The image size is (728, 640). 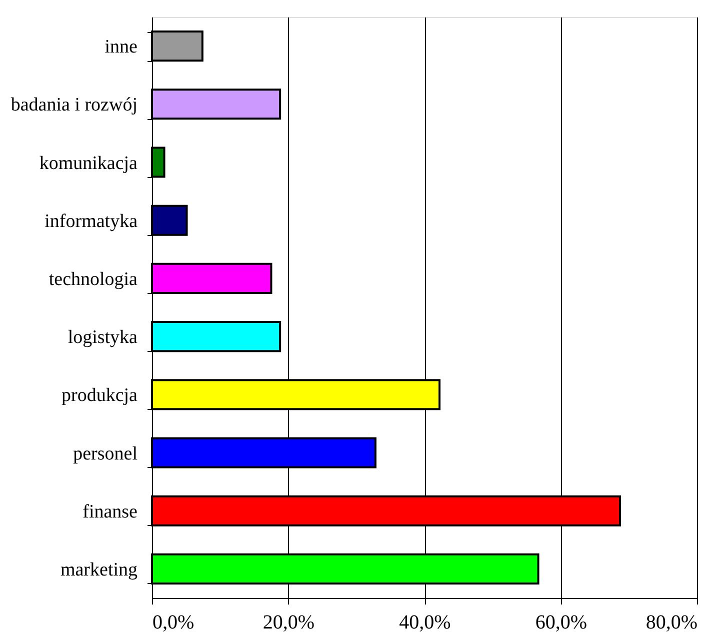 What do you see at coordinates (74, 105) in the screenshot?
I see `y-tick-label: badania i rozwój` at bounding box center [74, 105].